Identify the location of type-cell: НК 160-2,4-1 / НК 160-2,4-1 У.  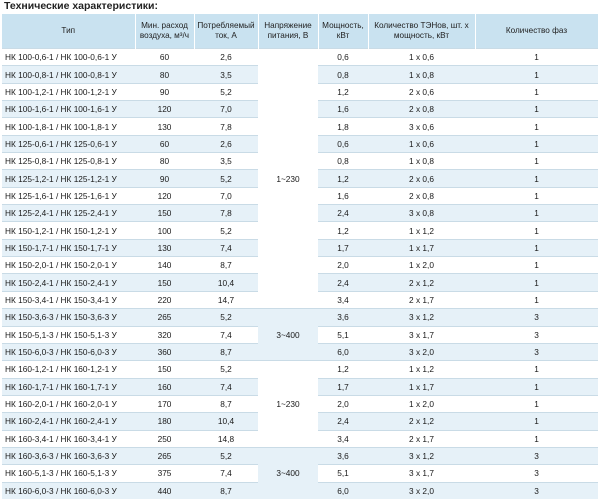
(68, 421).